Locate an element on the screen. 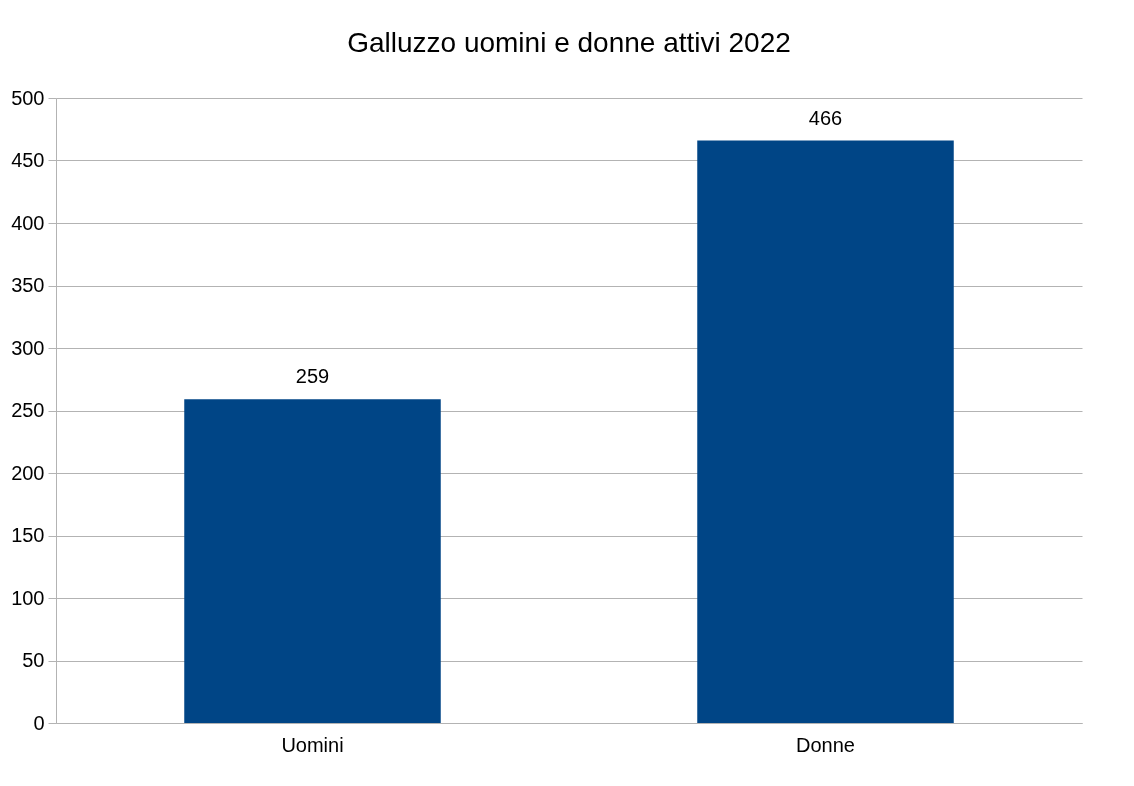 The width and height of the screenshot is (1134, 786). y-tick-label: 100 is located at coordinates (28, 597).